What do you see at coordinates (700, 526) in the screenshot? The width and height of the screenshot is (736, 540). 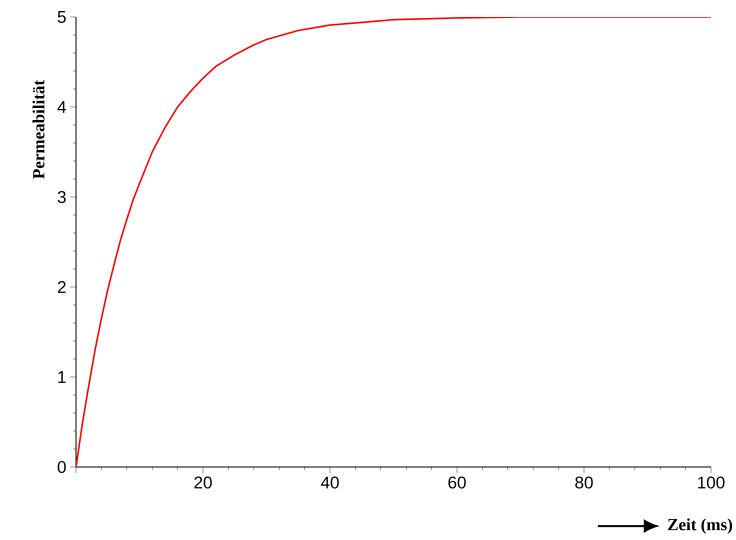 I see `x-axis-title: Zeit (ms)` at bounding box center [700, 526].